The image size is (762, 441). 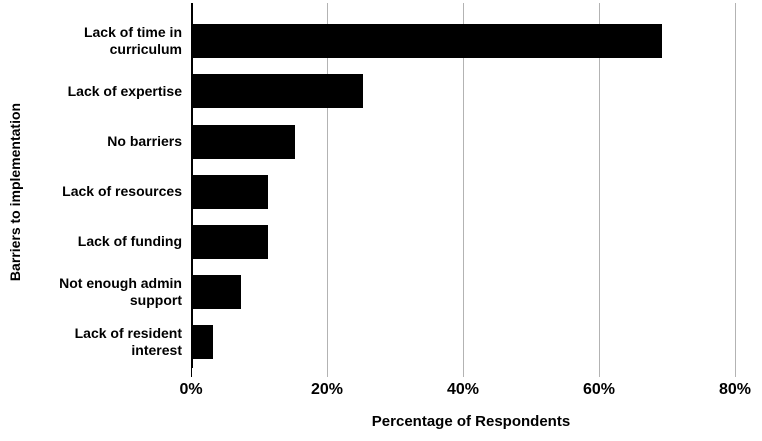 I want to click on x-tick-label-0: 0%, so click(x=191, y=389).